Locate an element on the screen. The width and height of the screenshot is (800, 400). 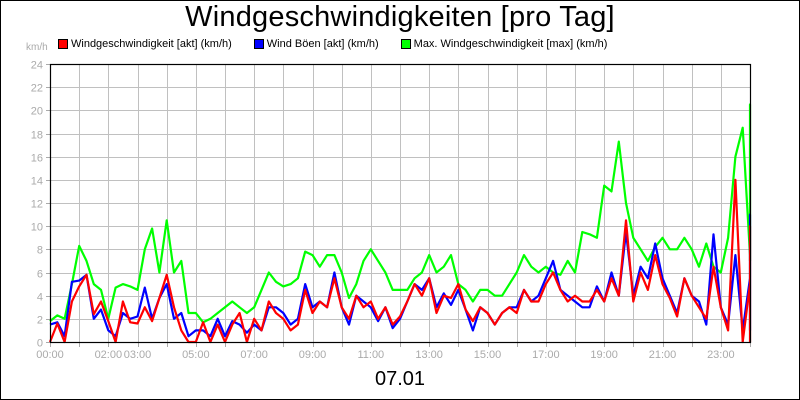
x-tick-label: 23:00 is located at coordinates (721, 355).